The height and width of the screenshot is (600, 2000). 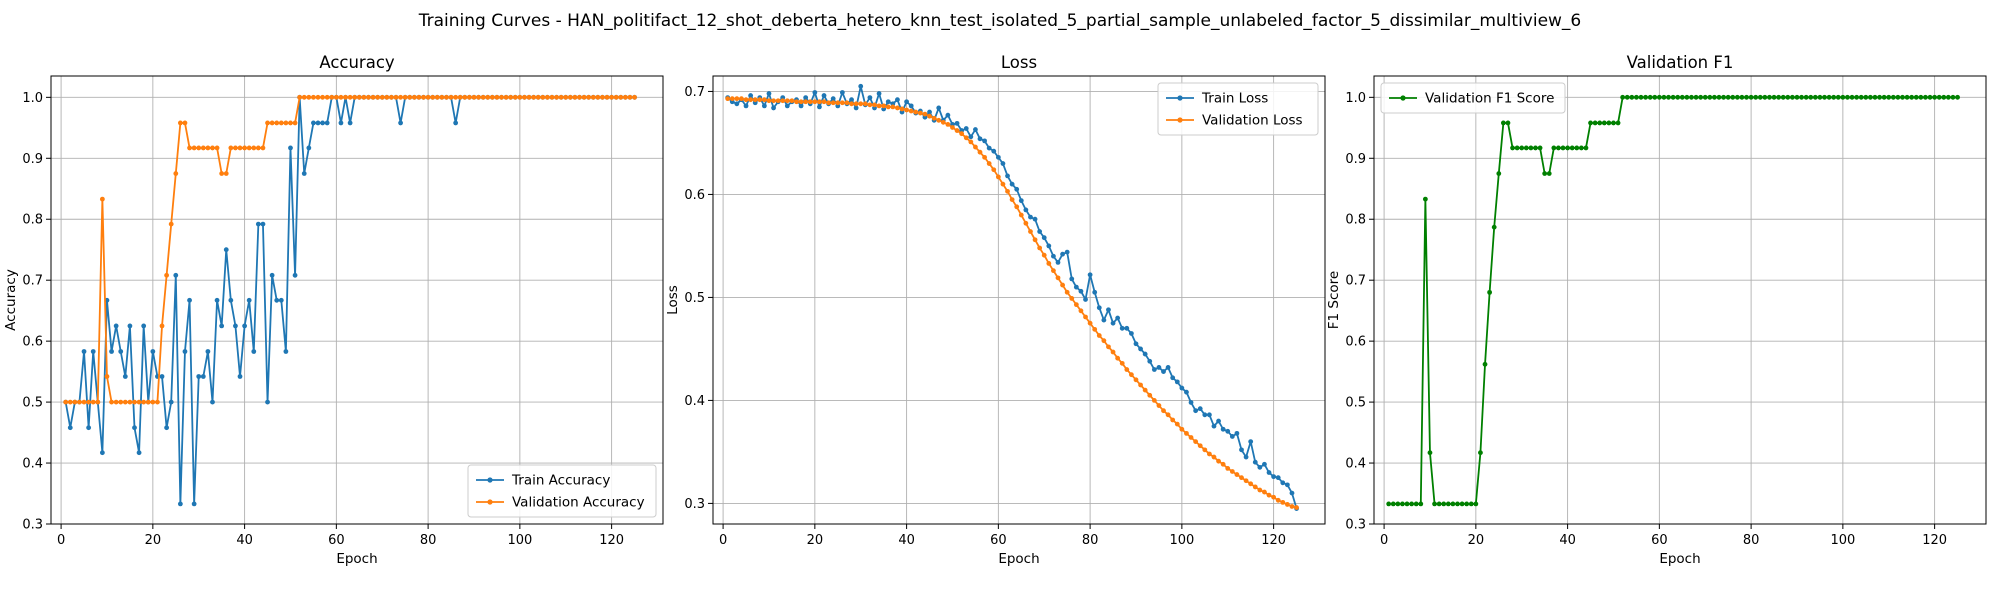 What do you see at coordinates (32, 525) in the screenshot?
I see `y-tick-label: 0.3` at bounding box center [32, 525].